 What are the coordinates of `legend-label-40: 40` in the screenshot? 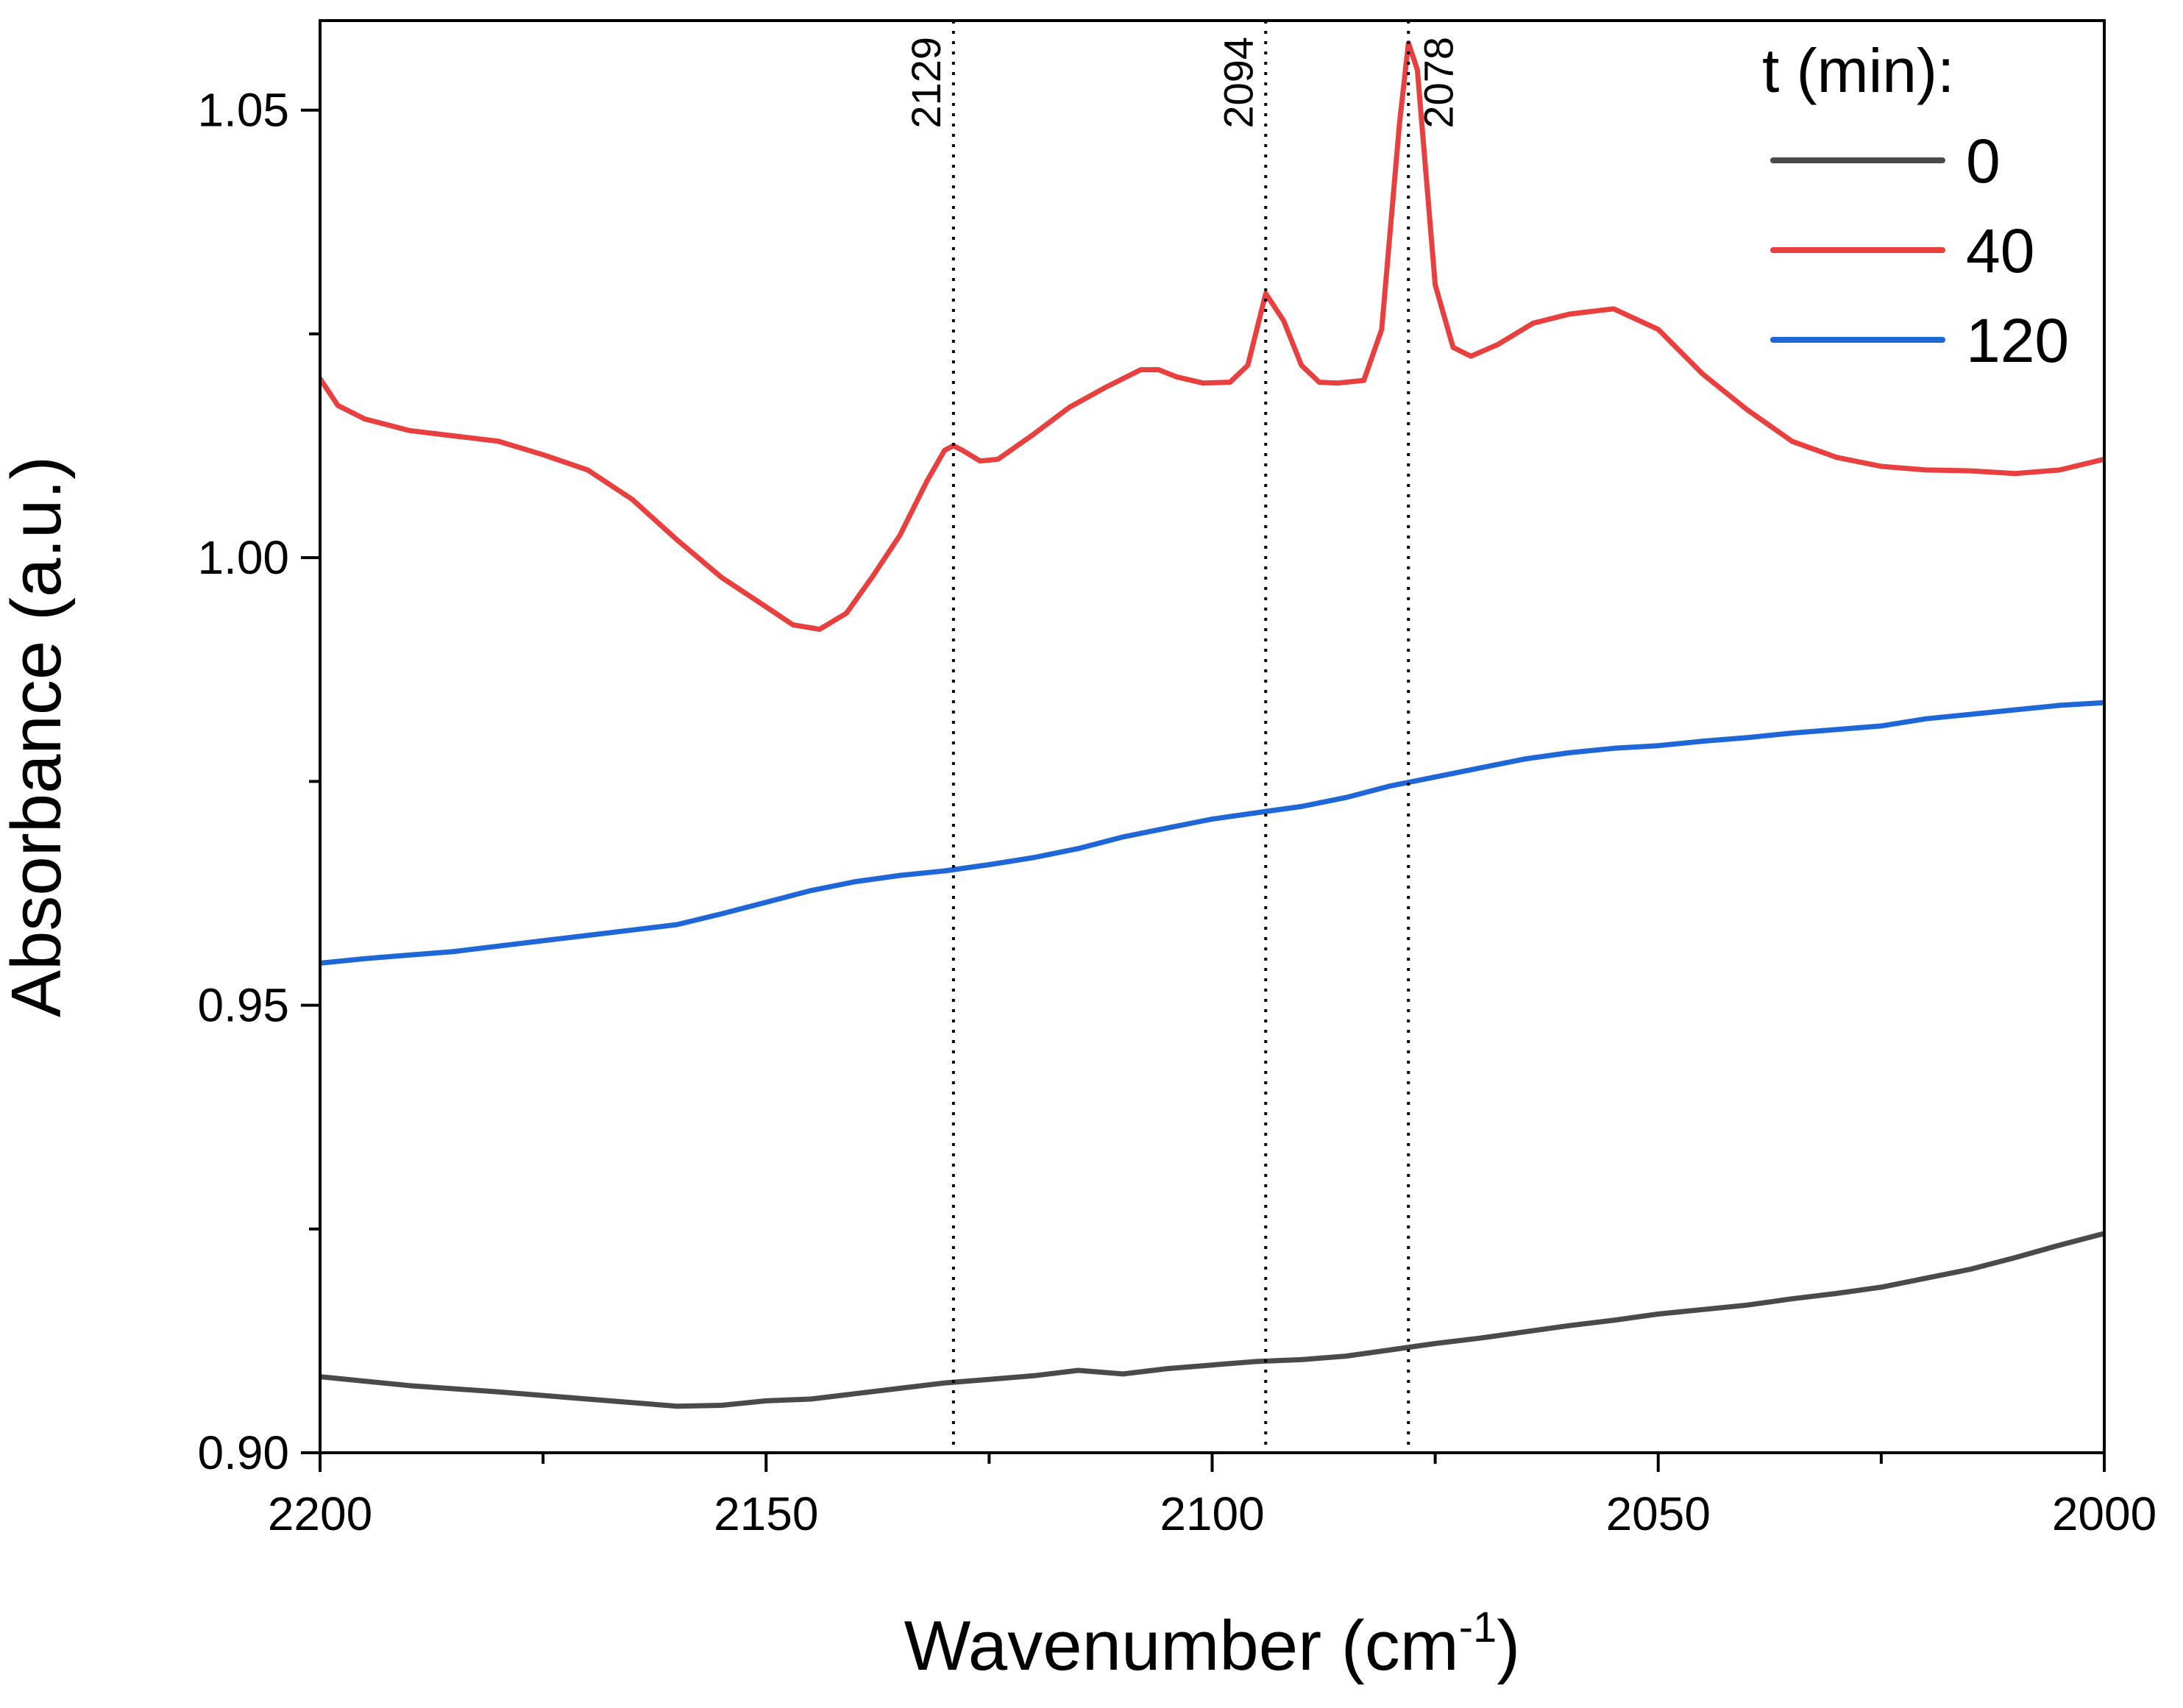 It's located at (2000, 250).